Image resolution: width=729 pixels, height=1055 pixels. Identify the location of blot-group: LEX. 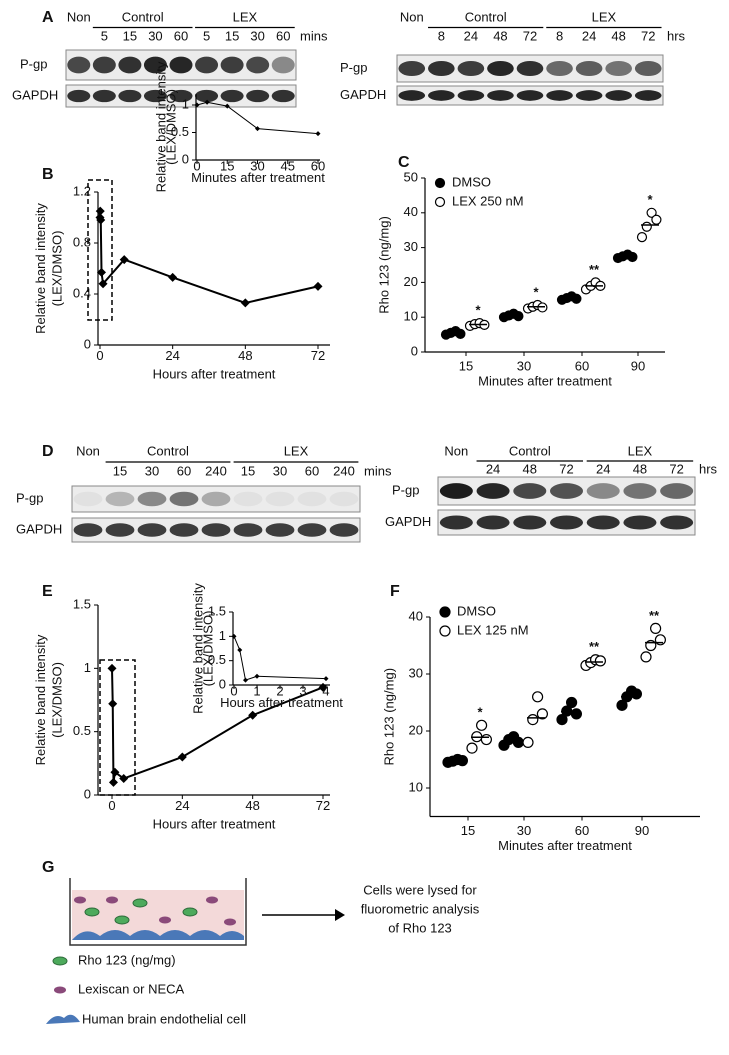
(296, 450).